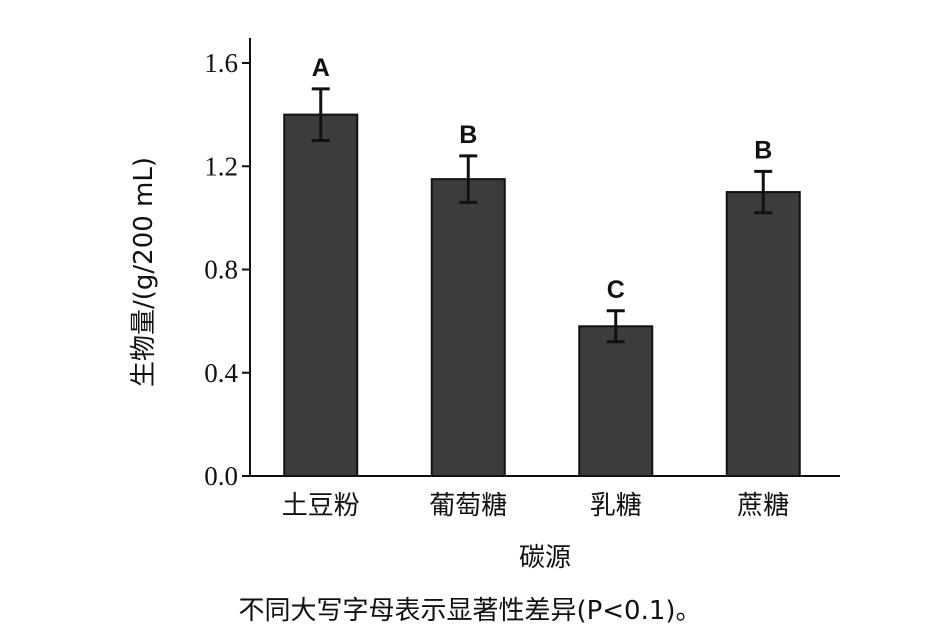 The height and width of the screenshot is (634, 940). I want to click on y-tick-label: 0.4, so click(221, 373).